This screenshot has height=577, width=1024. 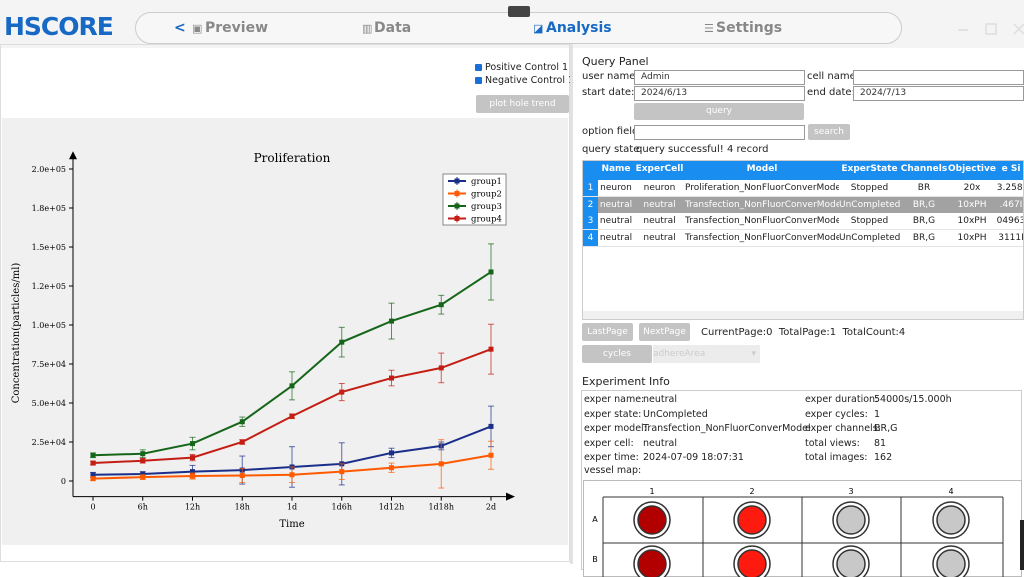 What do you see at coordinates (660, 443) in the screenshot?
I see `info-value: neutral` at bounding box center [660, 443].